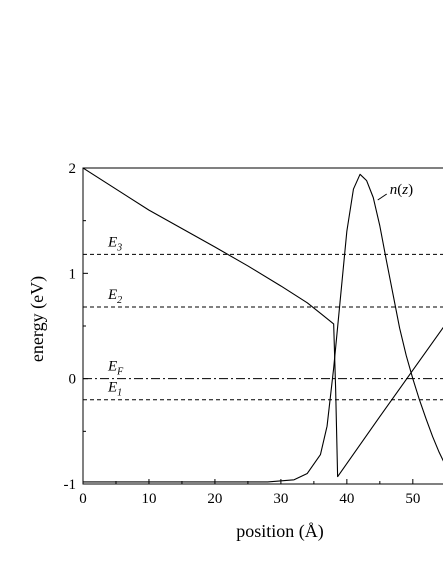 The width and height of the screenshot is (443, 573). I want to click on energy-level-label: E1, so click(114, 389).